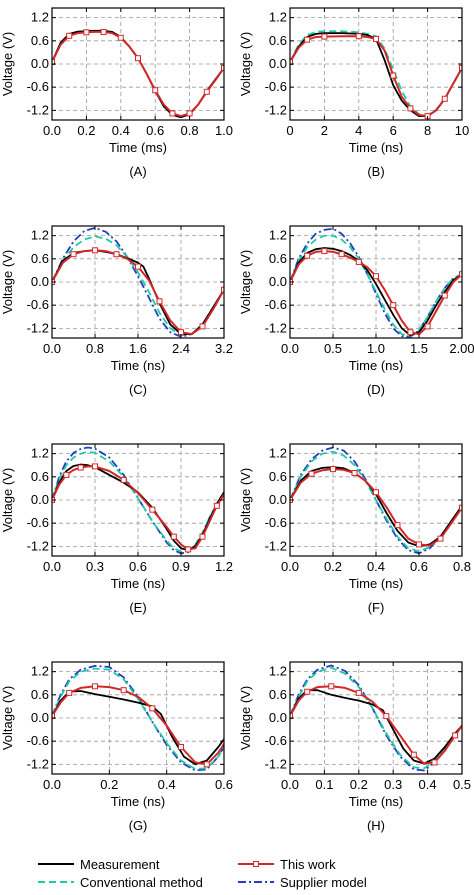 This screenshot has width=474, height=895. I want to click on series-line-measurement, so click(376, 727).